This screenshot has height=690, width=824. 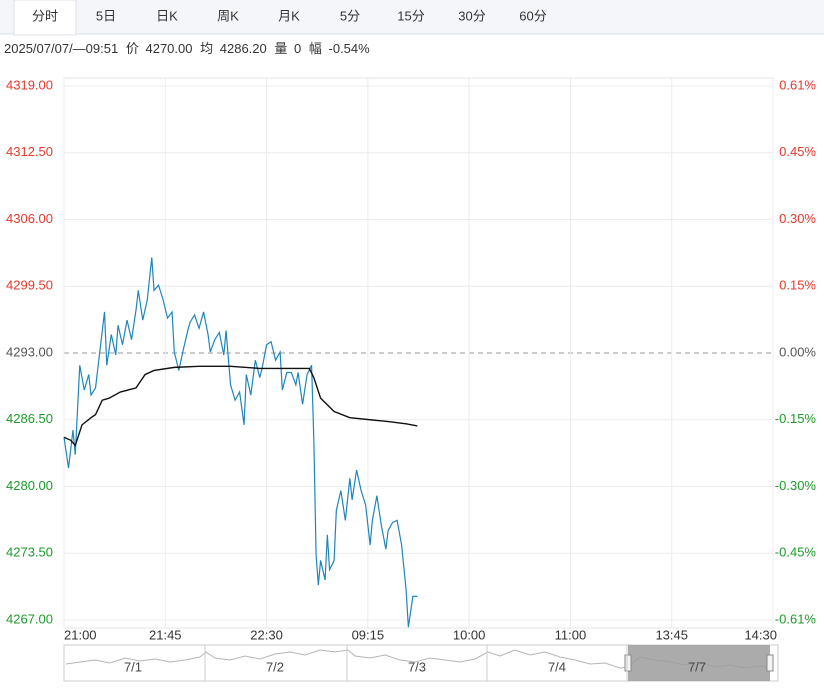 I want to click on tabs: 分时 5日 日K 周K 月K 5分 15分 30分 60分, so click(x=280, y=18).